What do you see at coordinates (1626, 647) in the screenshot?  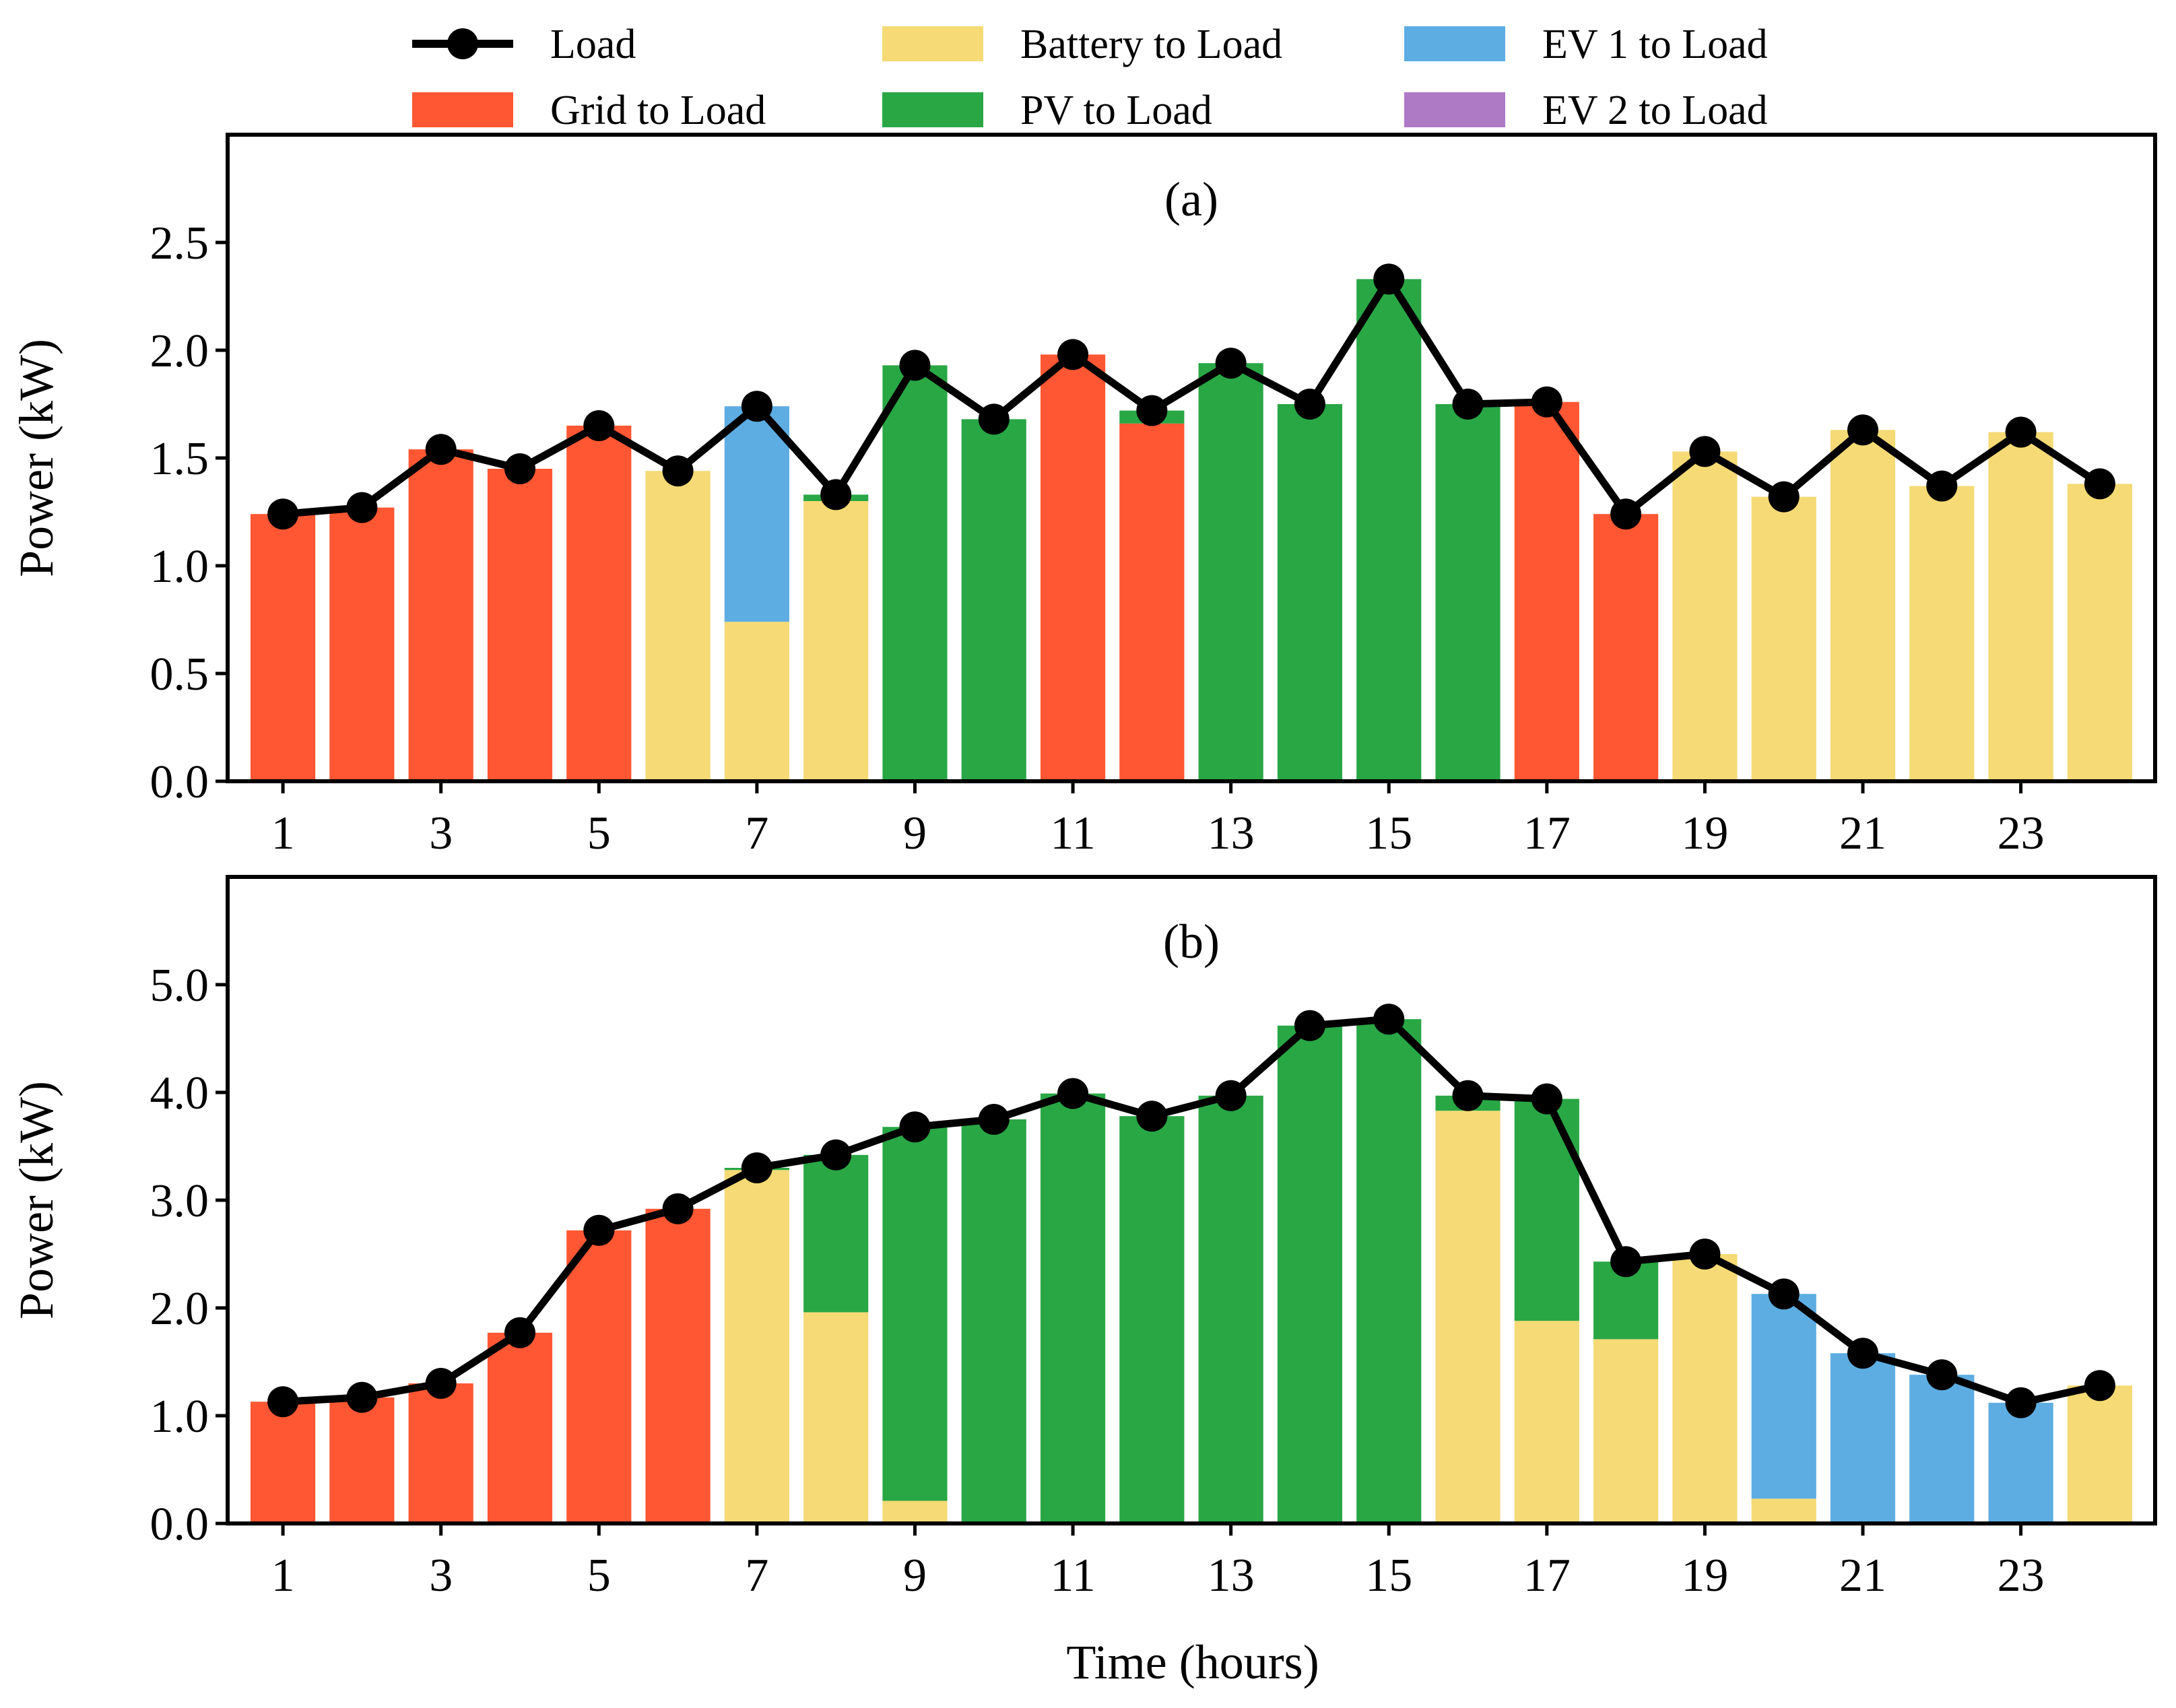 I see `bar-grid-h18` at bounding box center [1626, 647].